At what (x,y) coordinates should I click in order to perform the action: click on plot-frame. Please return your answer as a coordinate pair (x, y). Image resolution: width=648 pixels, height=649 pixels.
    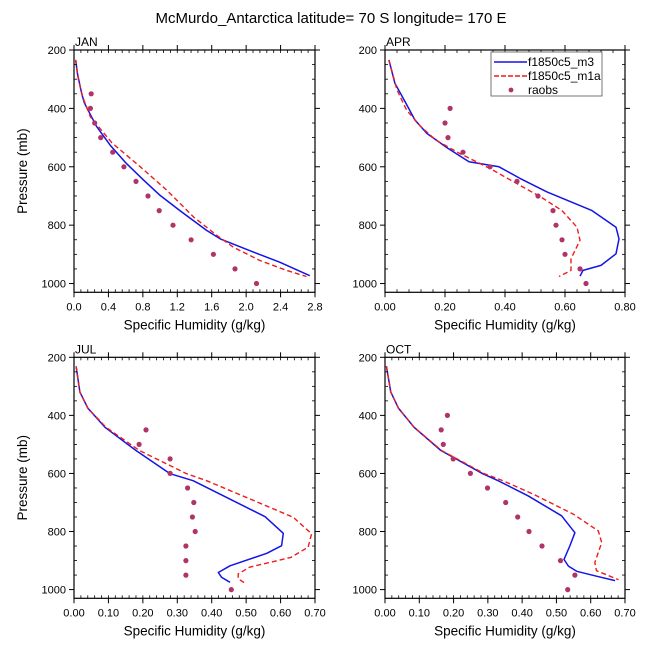
    Looking at the image, I should click on (505, 477).